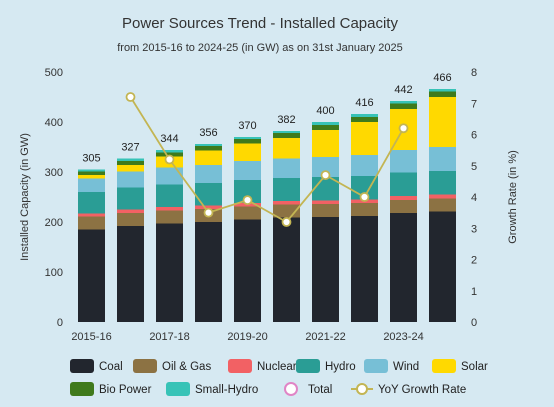 Image resolution: width=554 pixels, height=407 pixels. I want to click on total-label: 356, so click(208, 133).